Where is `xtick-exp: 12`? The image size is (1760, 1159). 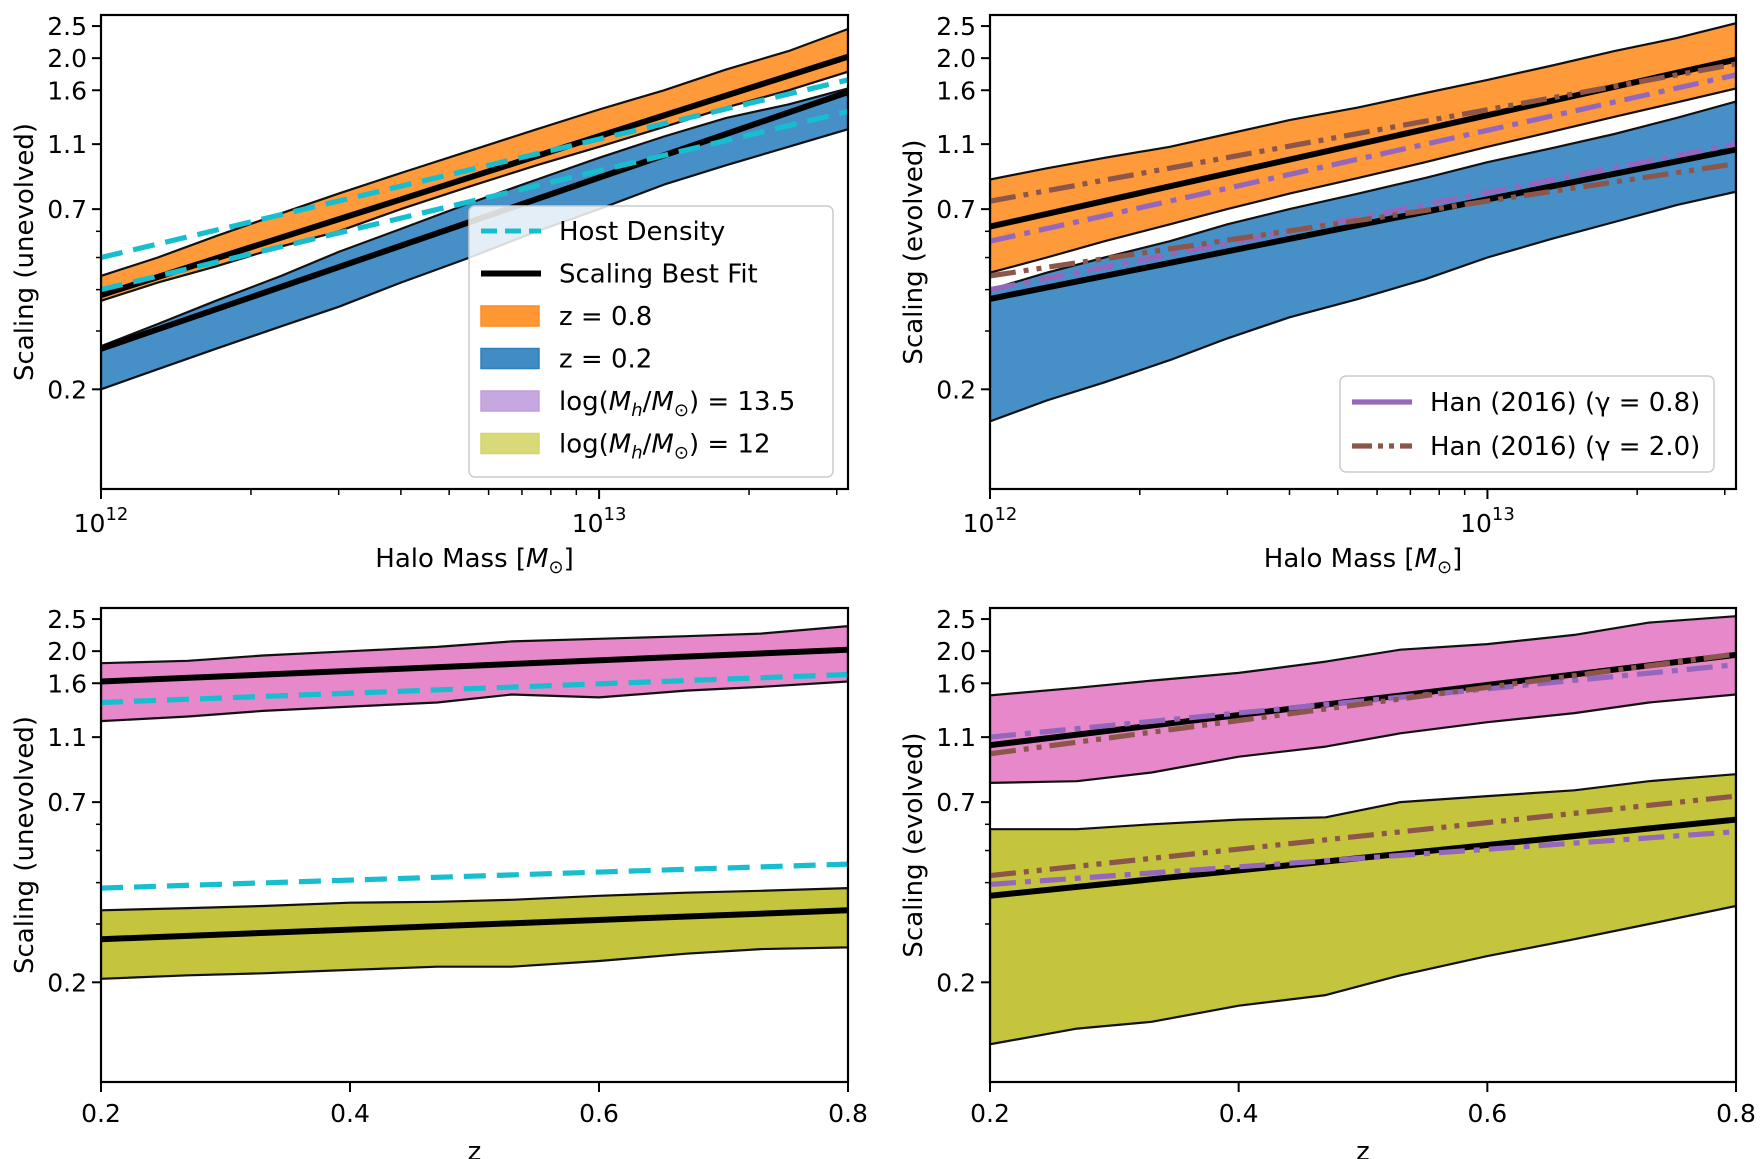 xtick-exp: 12 is located at coordinates (1005, 514).